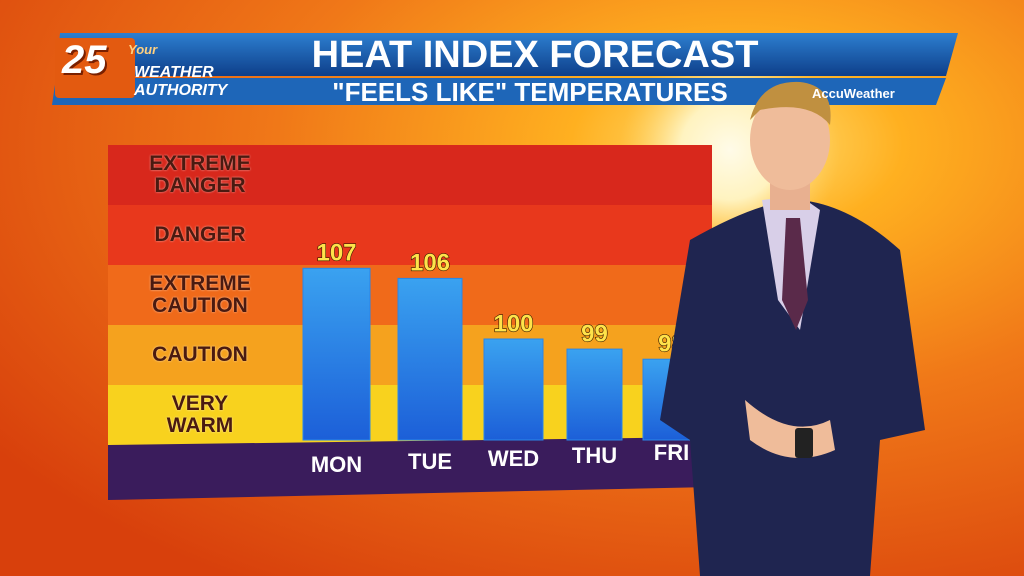  I want to click on zone-label: EXTREME DANGER, so click(200, 174).